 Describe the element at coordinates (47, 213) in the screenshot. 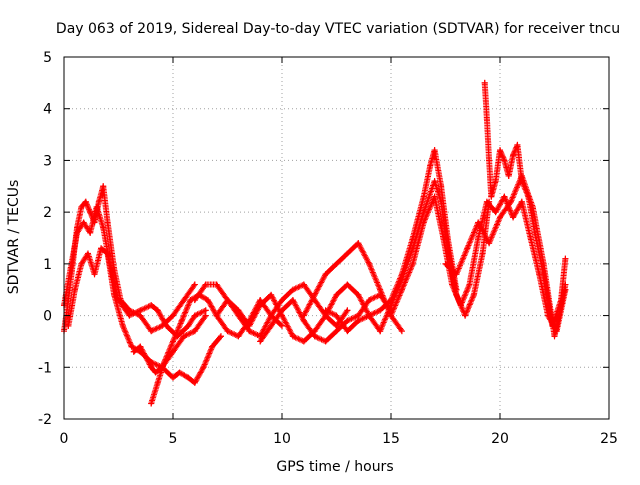

I see `y-tick-label: 2` at that location.